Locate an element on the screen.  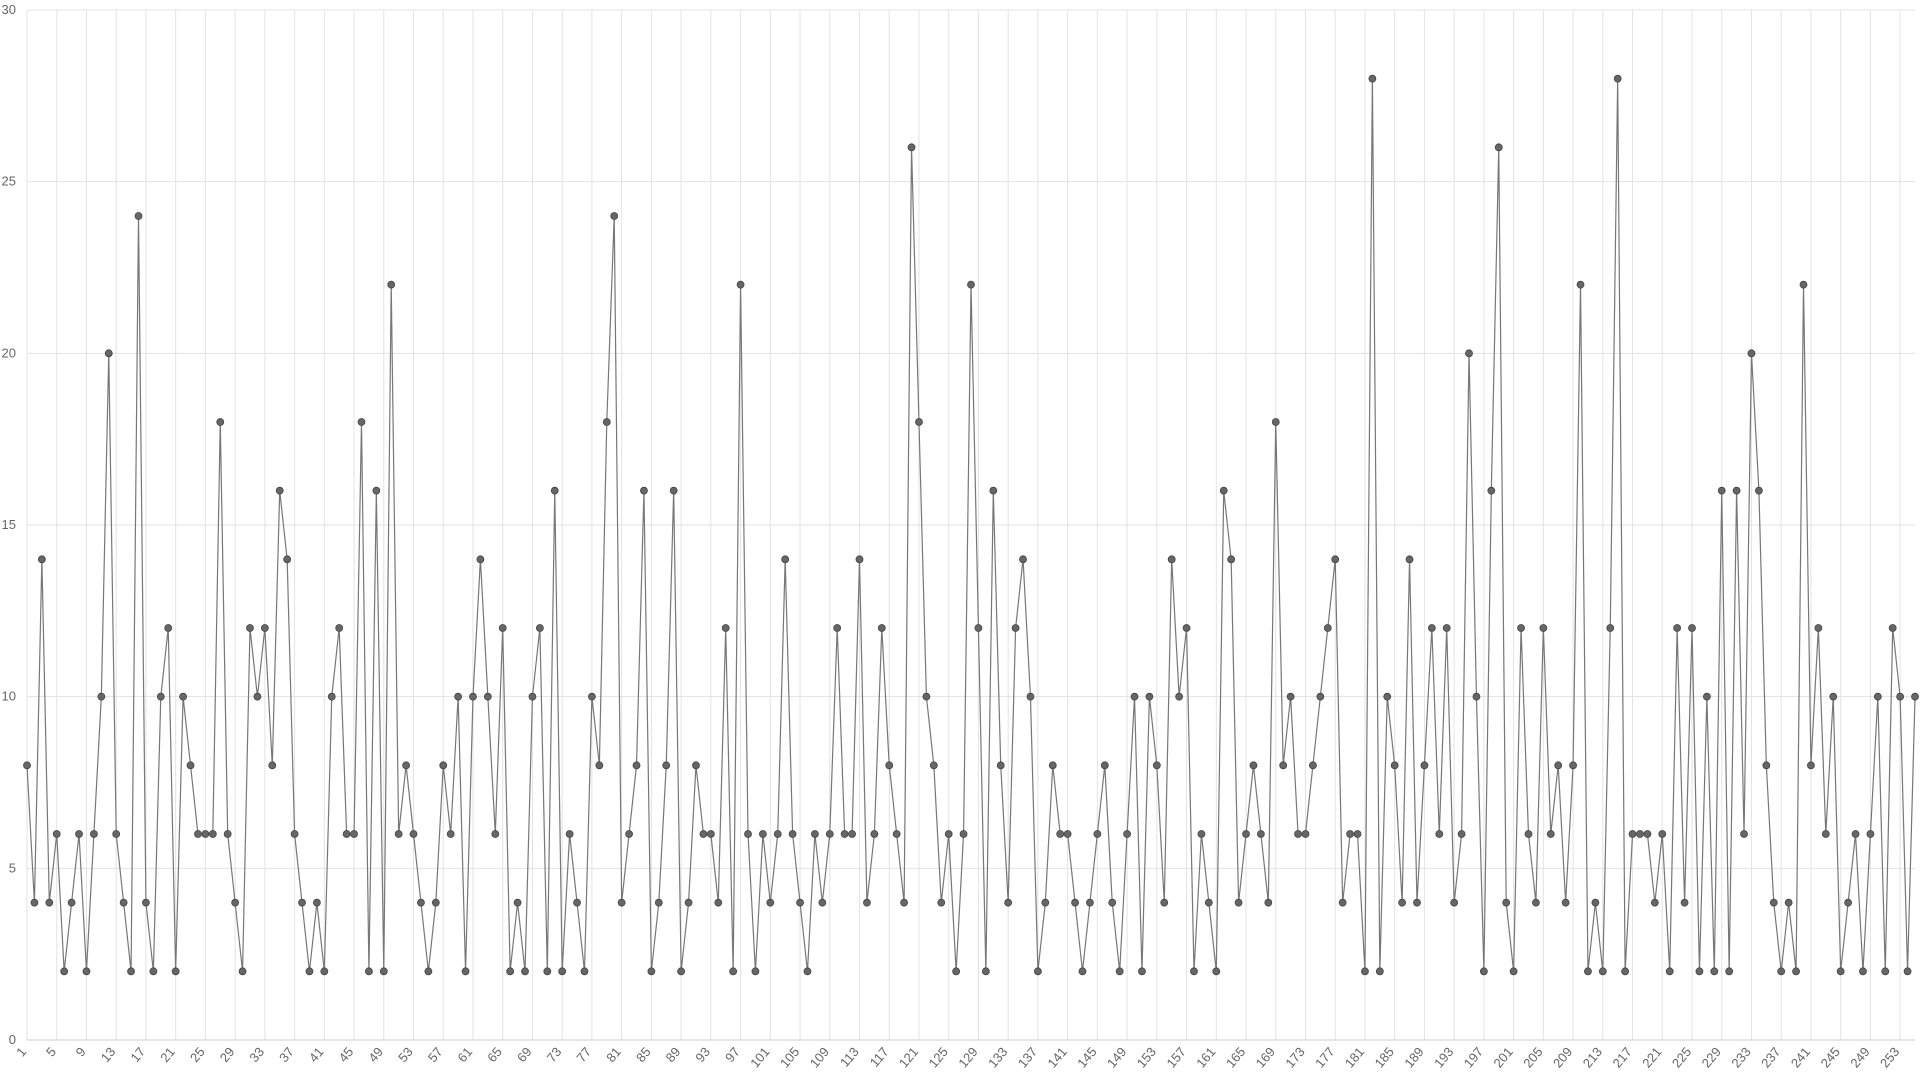
x-tick-label: 125 is located at coordinates (938, 1057).